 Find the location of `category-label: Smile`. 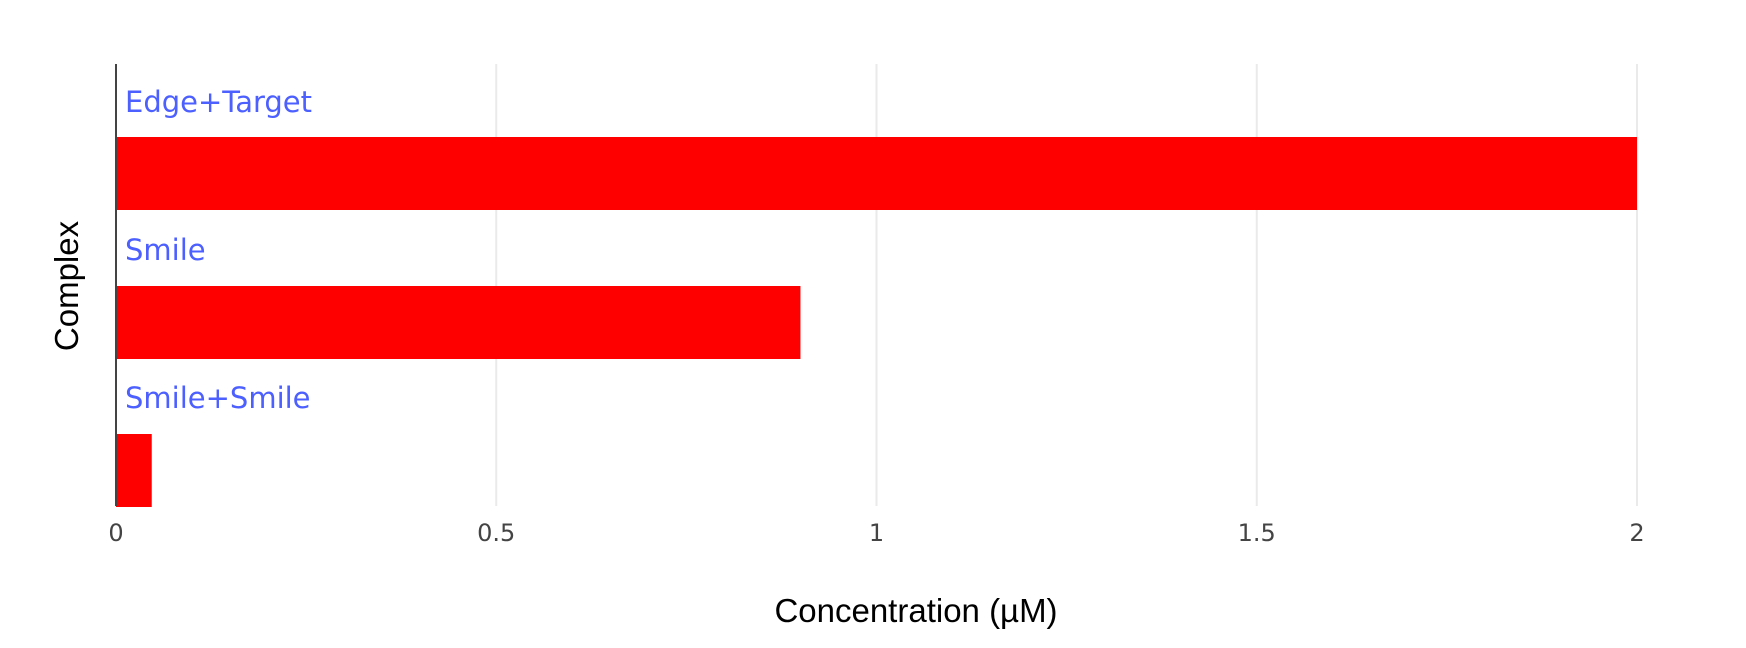

category-label: Smile is located at coordinates (165, 250).